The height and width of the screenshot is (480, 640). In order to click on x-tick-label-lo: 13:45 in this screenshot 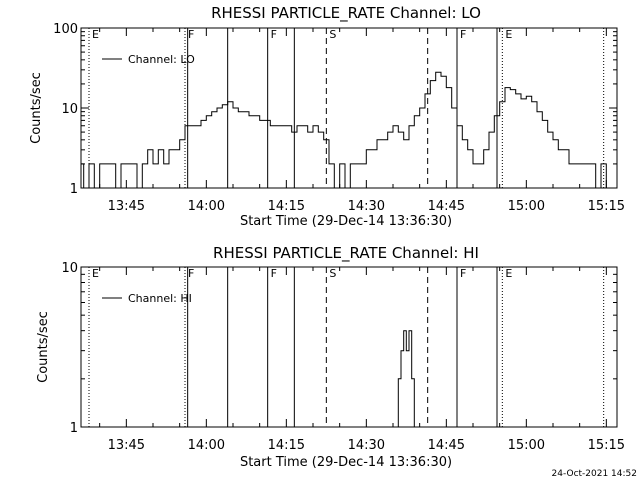, I will do `click(126, 206)`.